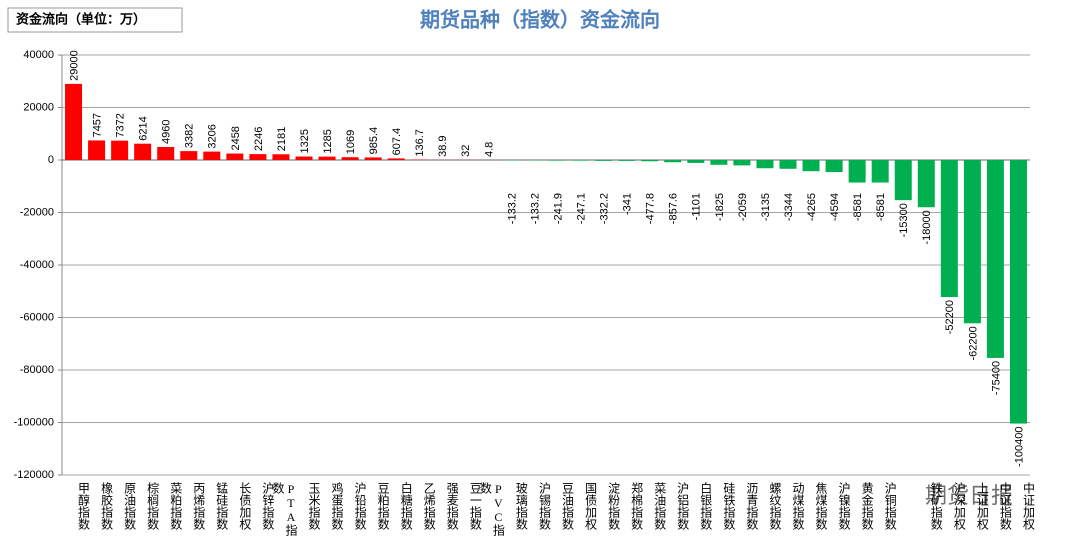 The height and width of the screenshot is (546, 1080). What do you see at coordinates (198, 506) in the screenshot?
I see `x-tick-label: 丙烯指数` at bounding box center [198, 506].